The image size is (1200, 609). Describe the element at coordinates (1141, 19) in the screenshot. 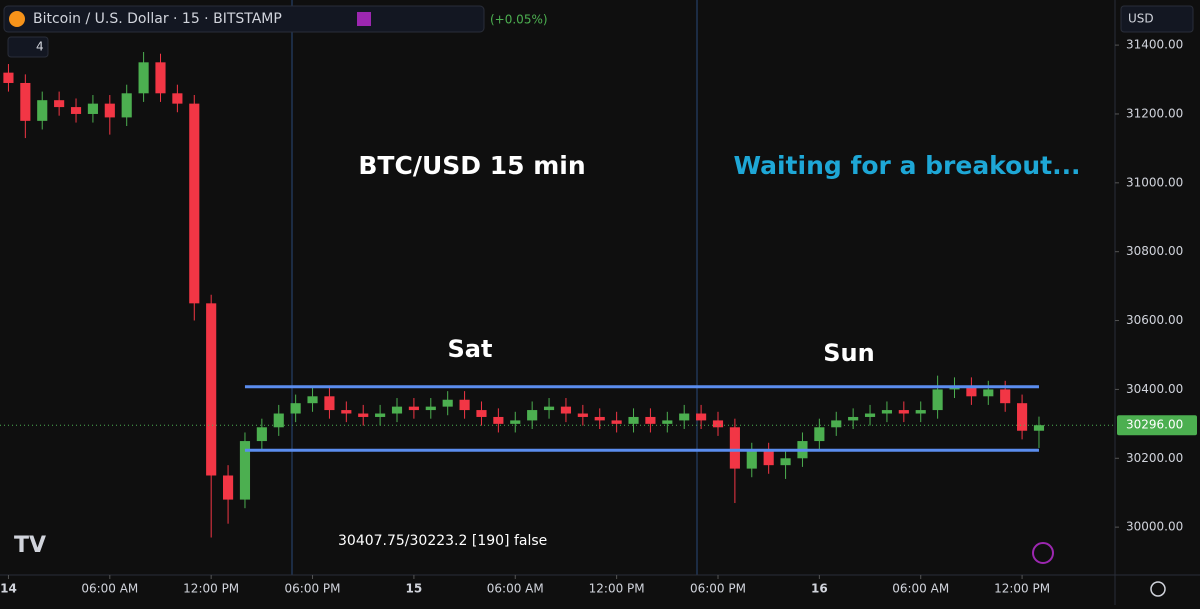

I see `currency: USD` at that location.